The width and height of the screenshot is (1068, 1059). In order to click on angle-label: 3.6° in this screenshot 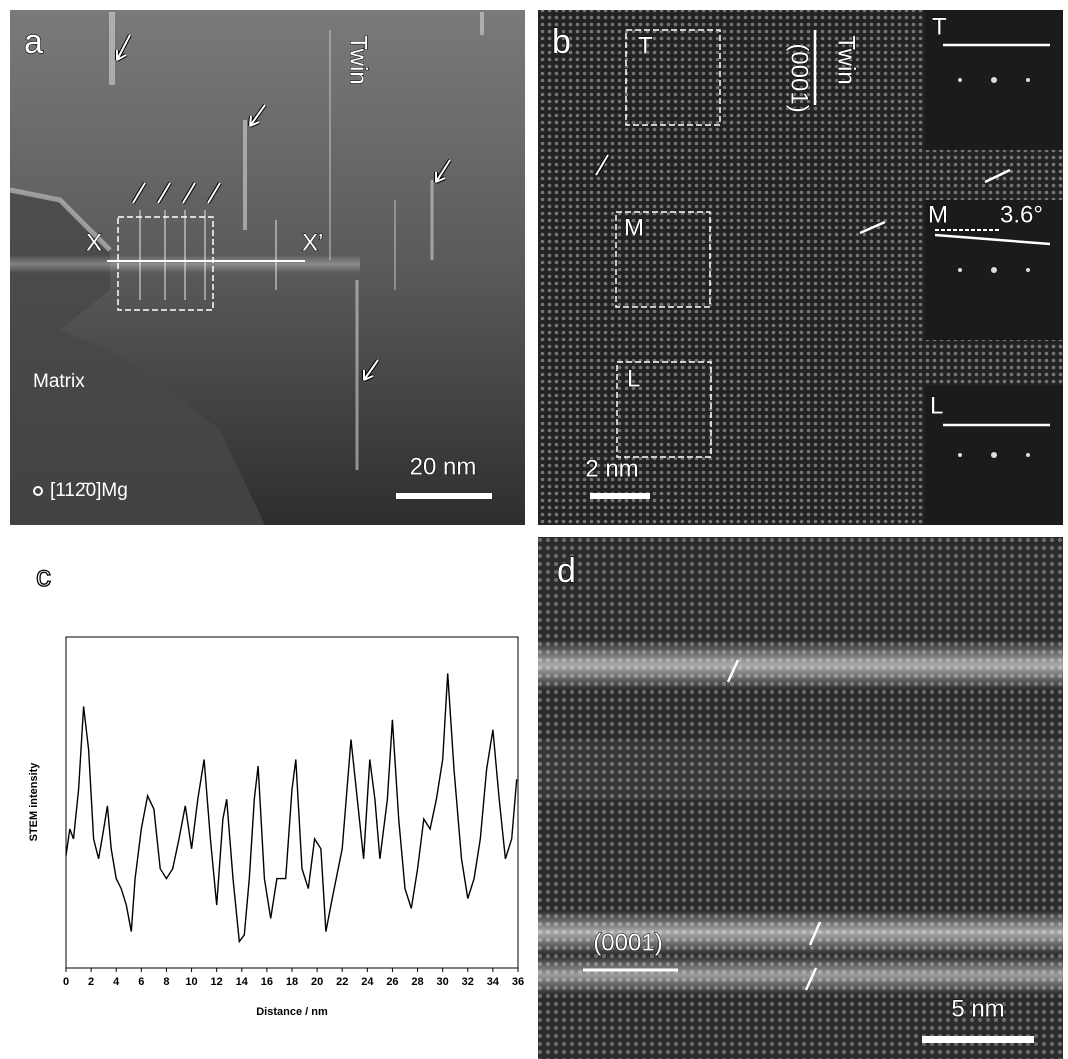, I will do `click(1021, 214)`.